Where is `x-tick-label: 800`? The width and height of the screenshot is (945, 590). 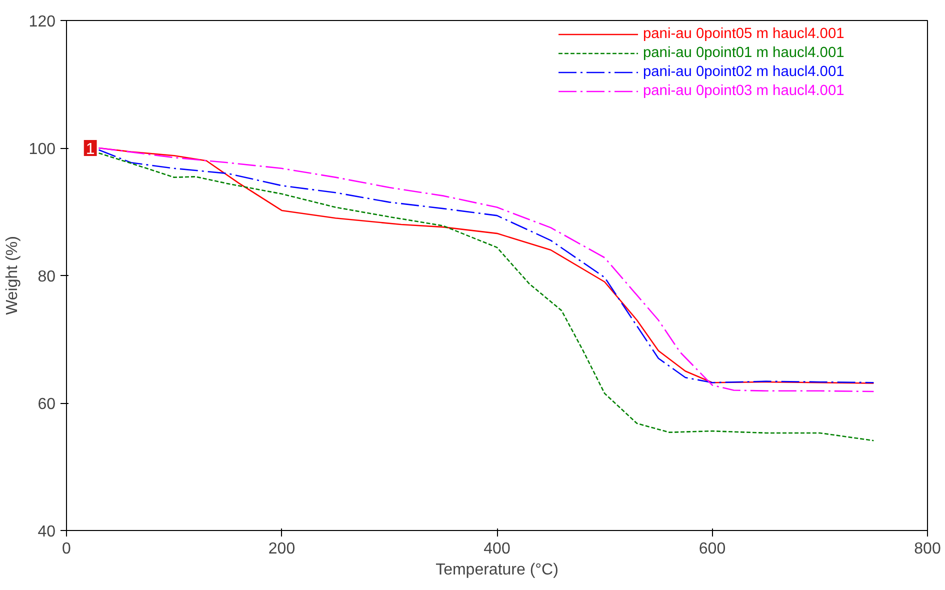 x-tick-label: 800 is located at coordinates (927, 549).